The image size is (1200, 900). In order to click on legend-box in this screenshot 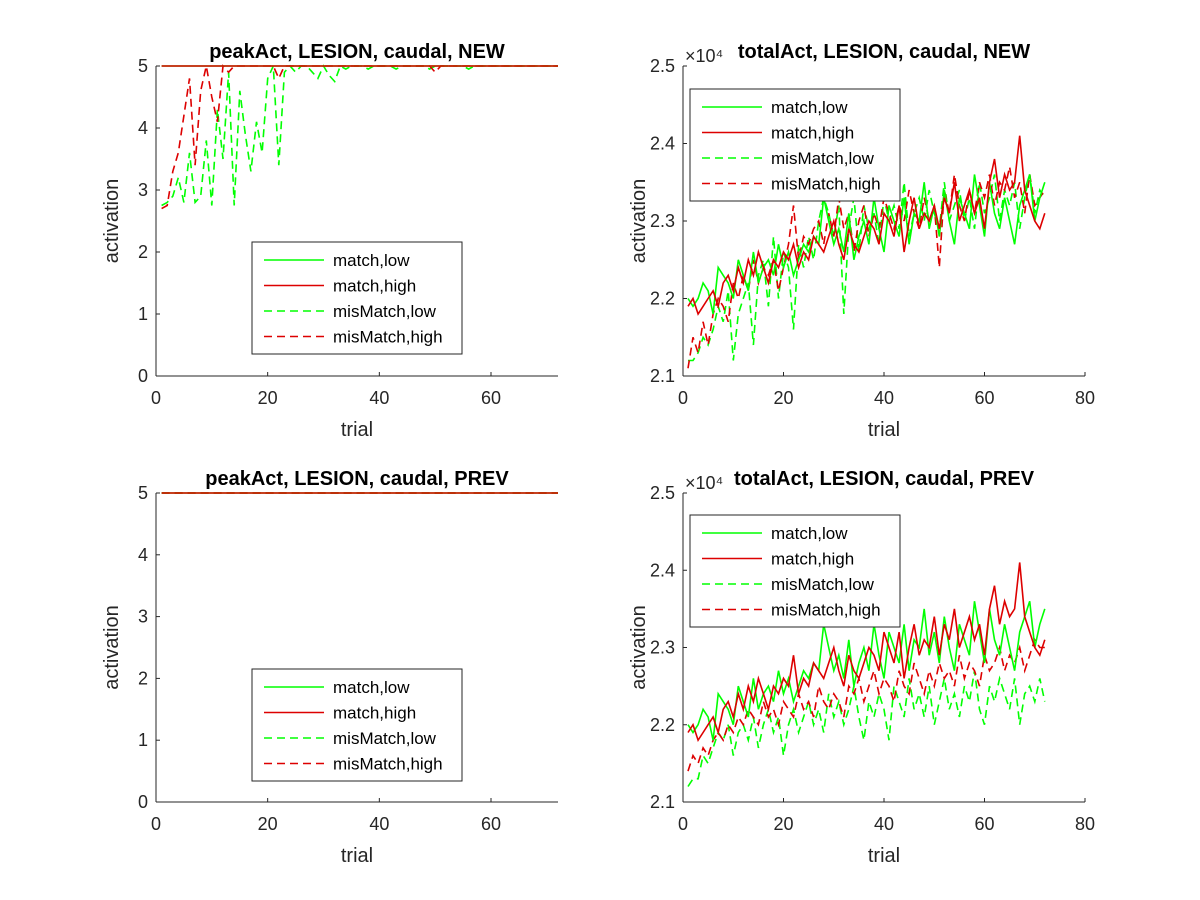, I will do `click(357, 298)`.